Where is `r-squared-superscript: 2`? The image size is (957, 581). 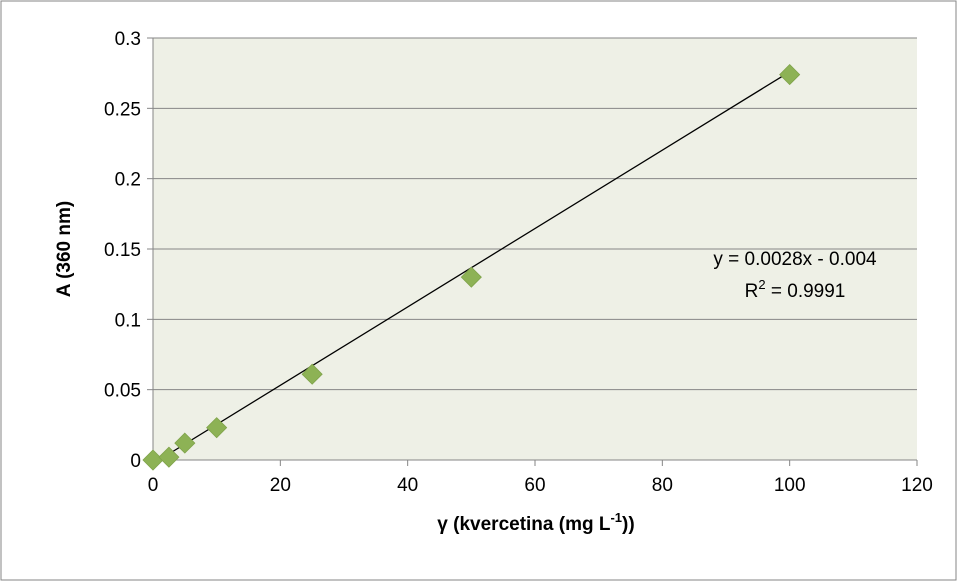
r-squared-superscript: 2 is located at coordinates (761, 284).